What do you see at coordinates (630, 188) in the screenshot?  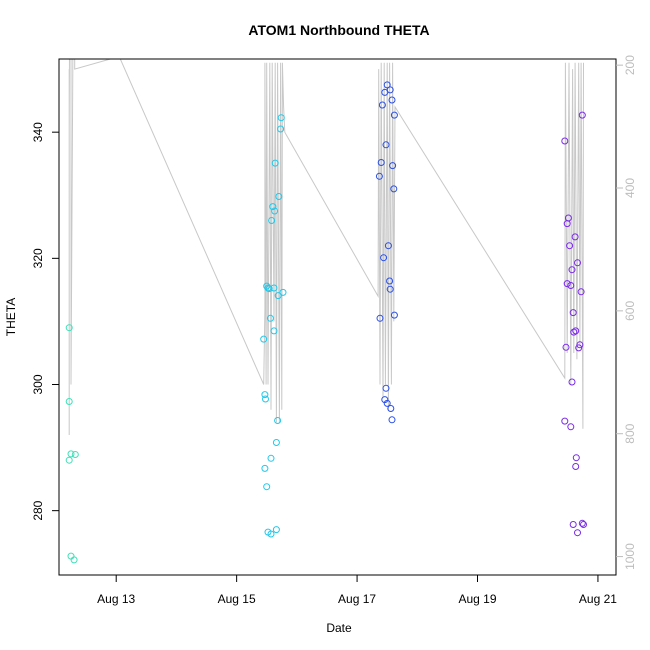 I see `y2-tick-label: 400` at bounding box center [630, 188].